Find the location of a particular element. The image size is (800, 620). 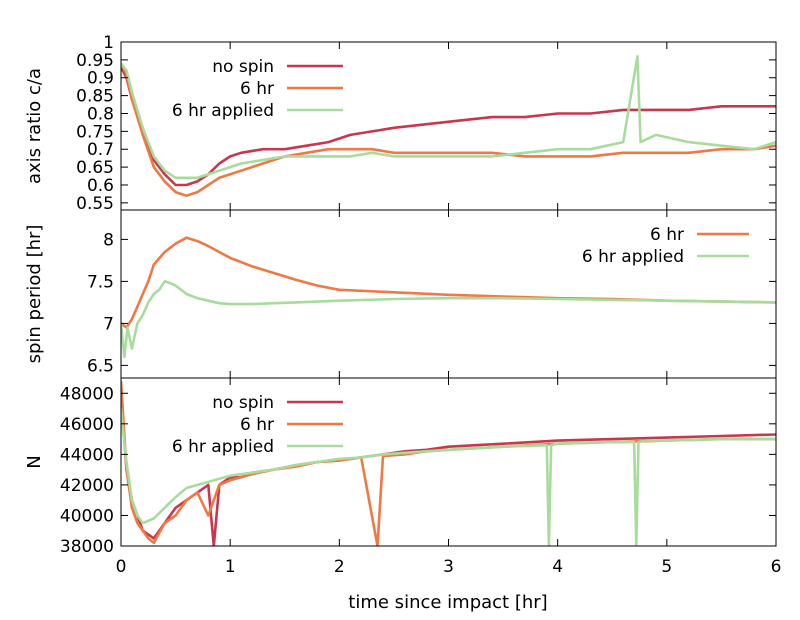

y-tick-label: 44000 is located at coordinates (87, 455).